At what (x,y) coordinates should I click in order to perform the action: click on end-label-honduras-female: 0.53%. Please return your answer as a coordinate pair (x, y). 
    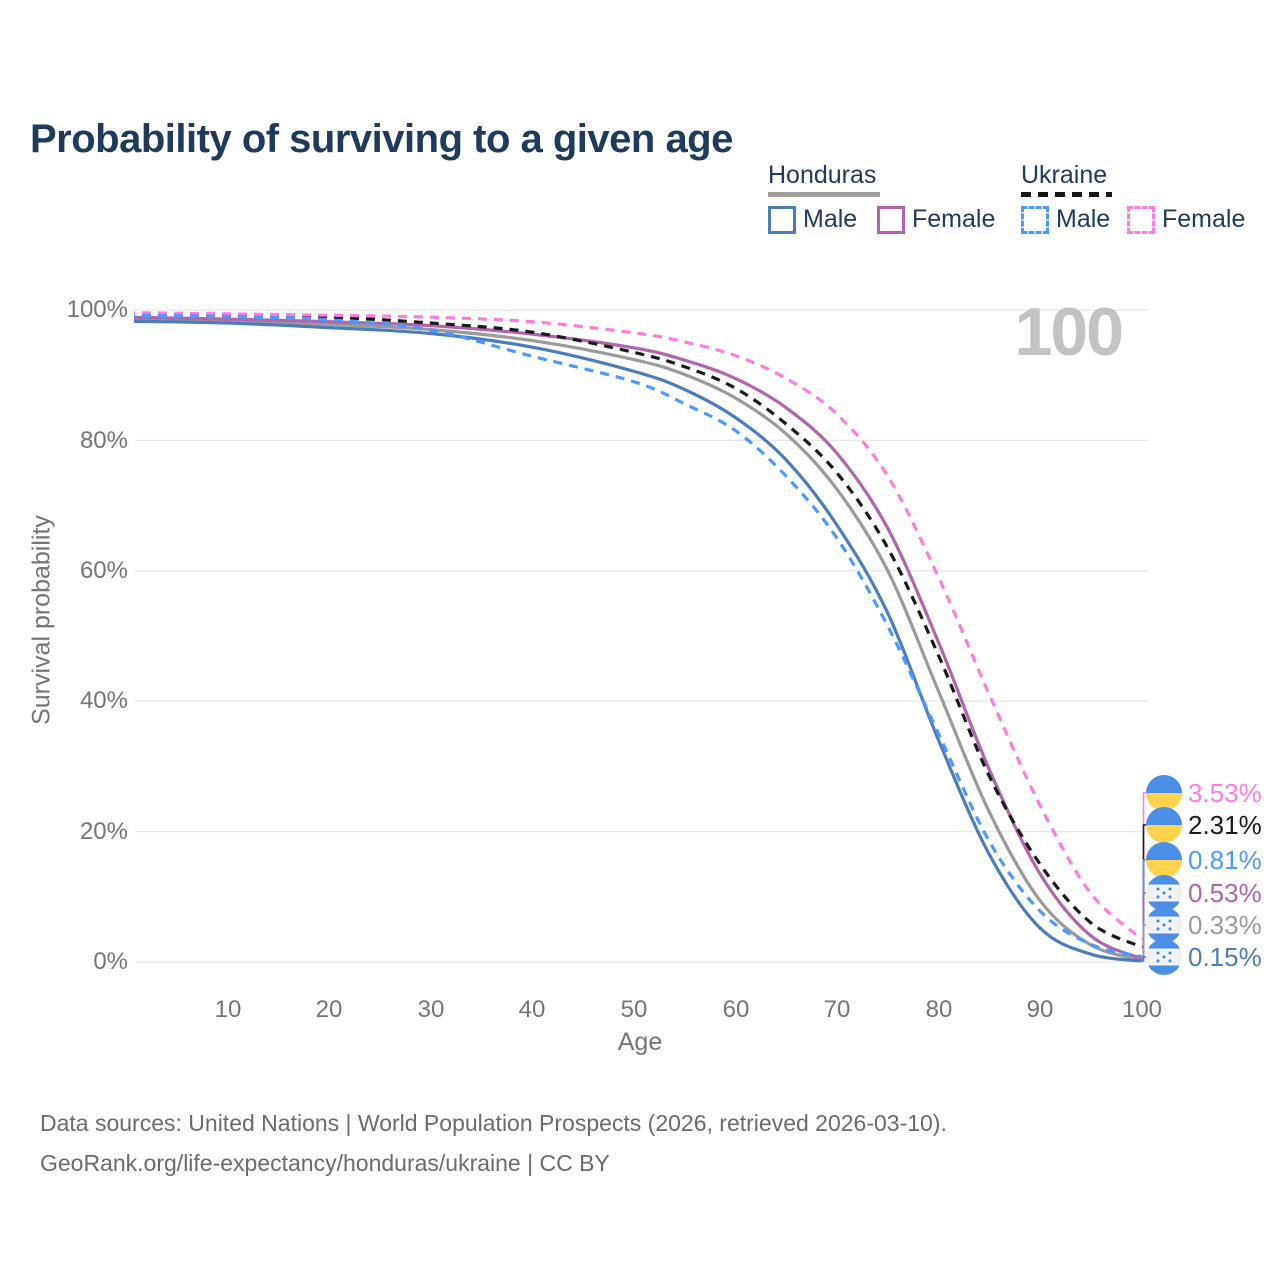
    Looking at the image, I should click on (1204, 893).